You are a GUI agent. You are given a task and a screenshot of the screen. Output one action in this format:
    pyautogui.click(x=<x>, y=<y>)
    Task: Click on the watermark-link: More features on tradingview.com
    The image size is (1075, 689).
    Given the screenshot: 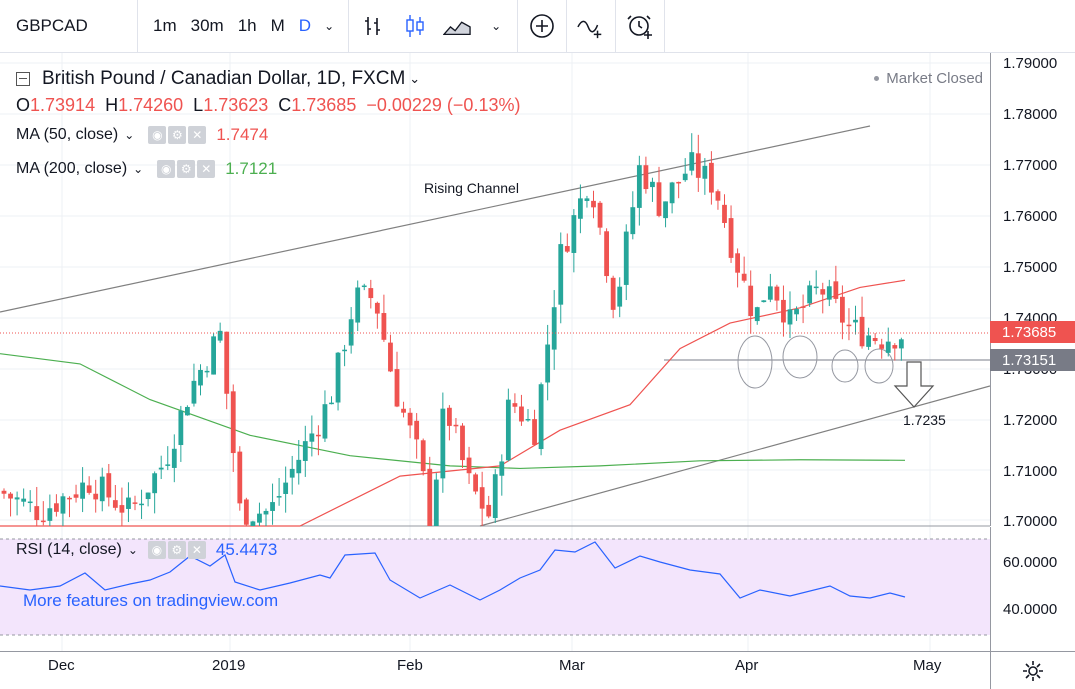 What is the action you would take?
    pyautogui.click(x=151, y=600)
    